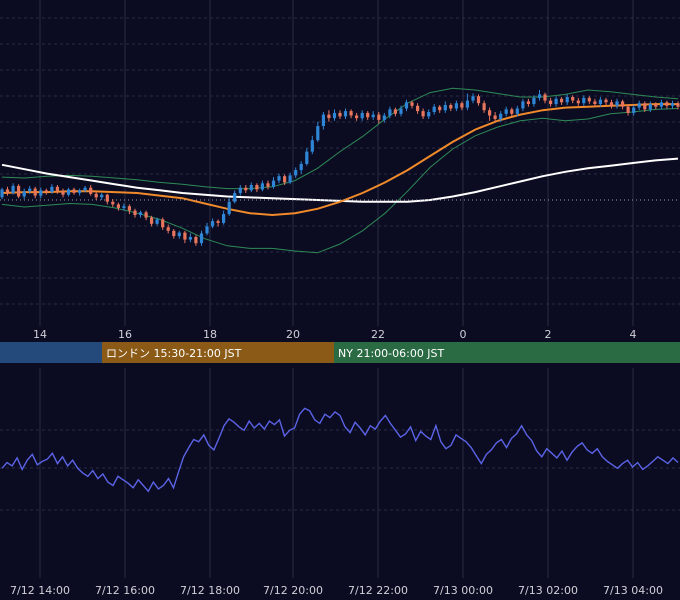 Image resolution: width=680 pixels, height=600 pixels. I want to click on oscillator-line, so click(340, 450).